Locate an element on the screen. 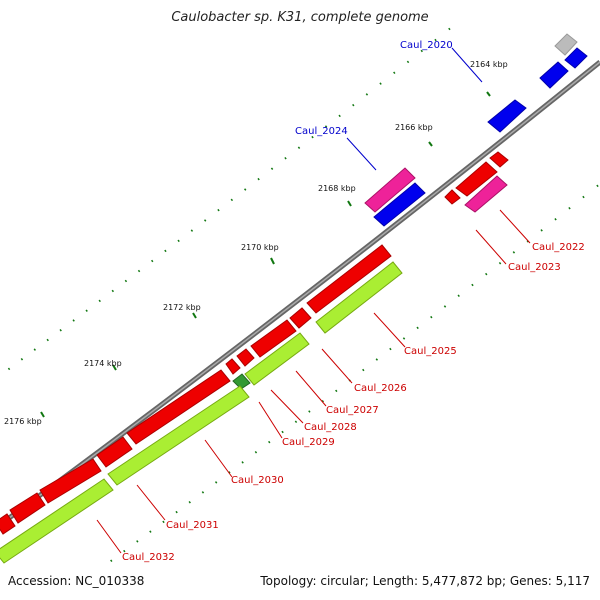 Image resolution: width=600 pixels, height=600 pixels. gene-red-left-a is located at coordinates (27, 508).